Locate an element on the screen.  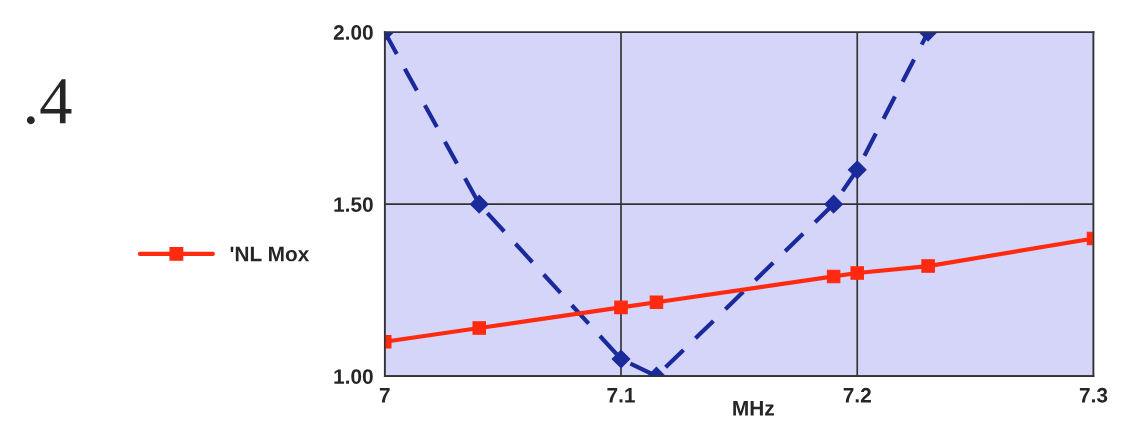
y-tick-label: 1.00 is located at coordinates (353, 376).